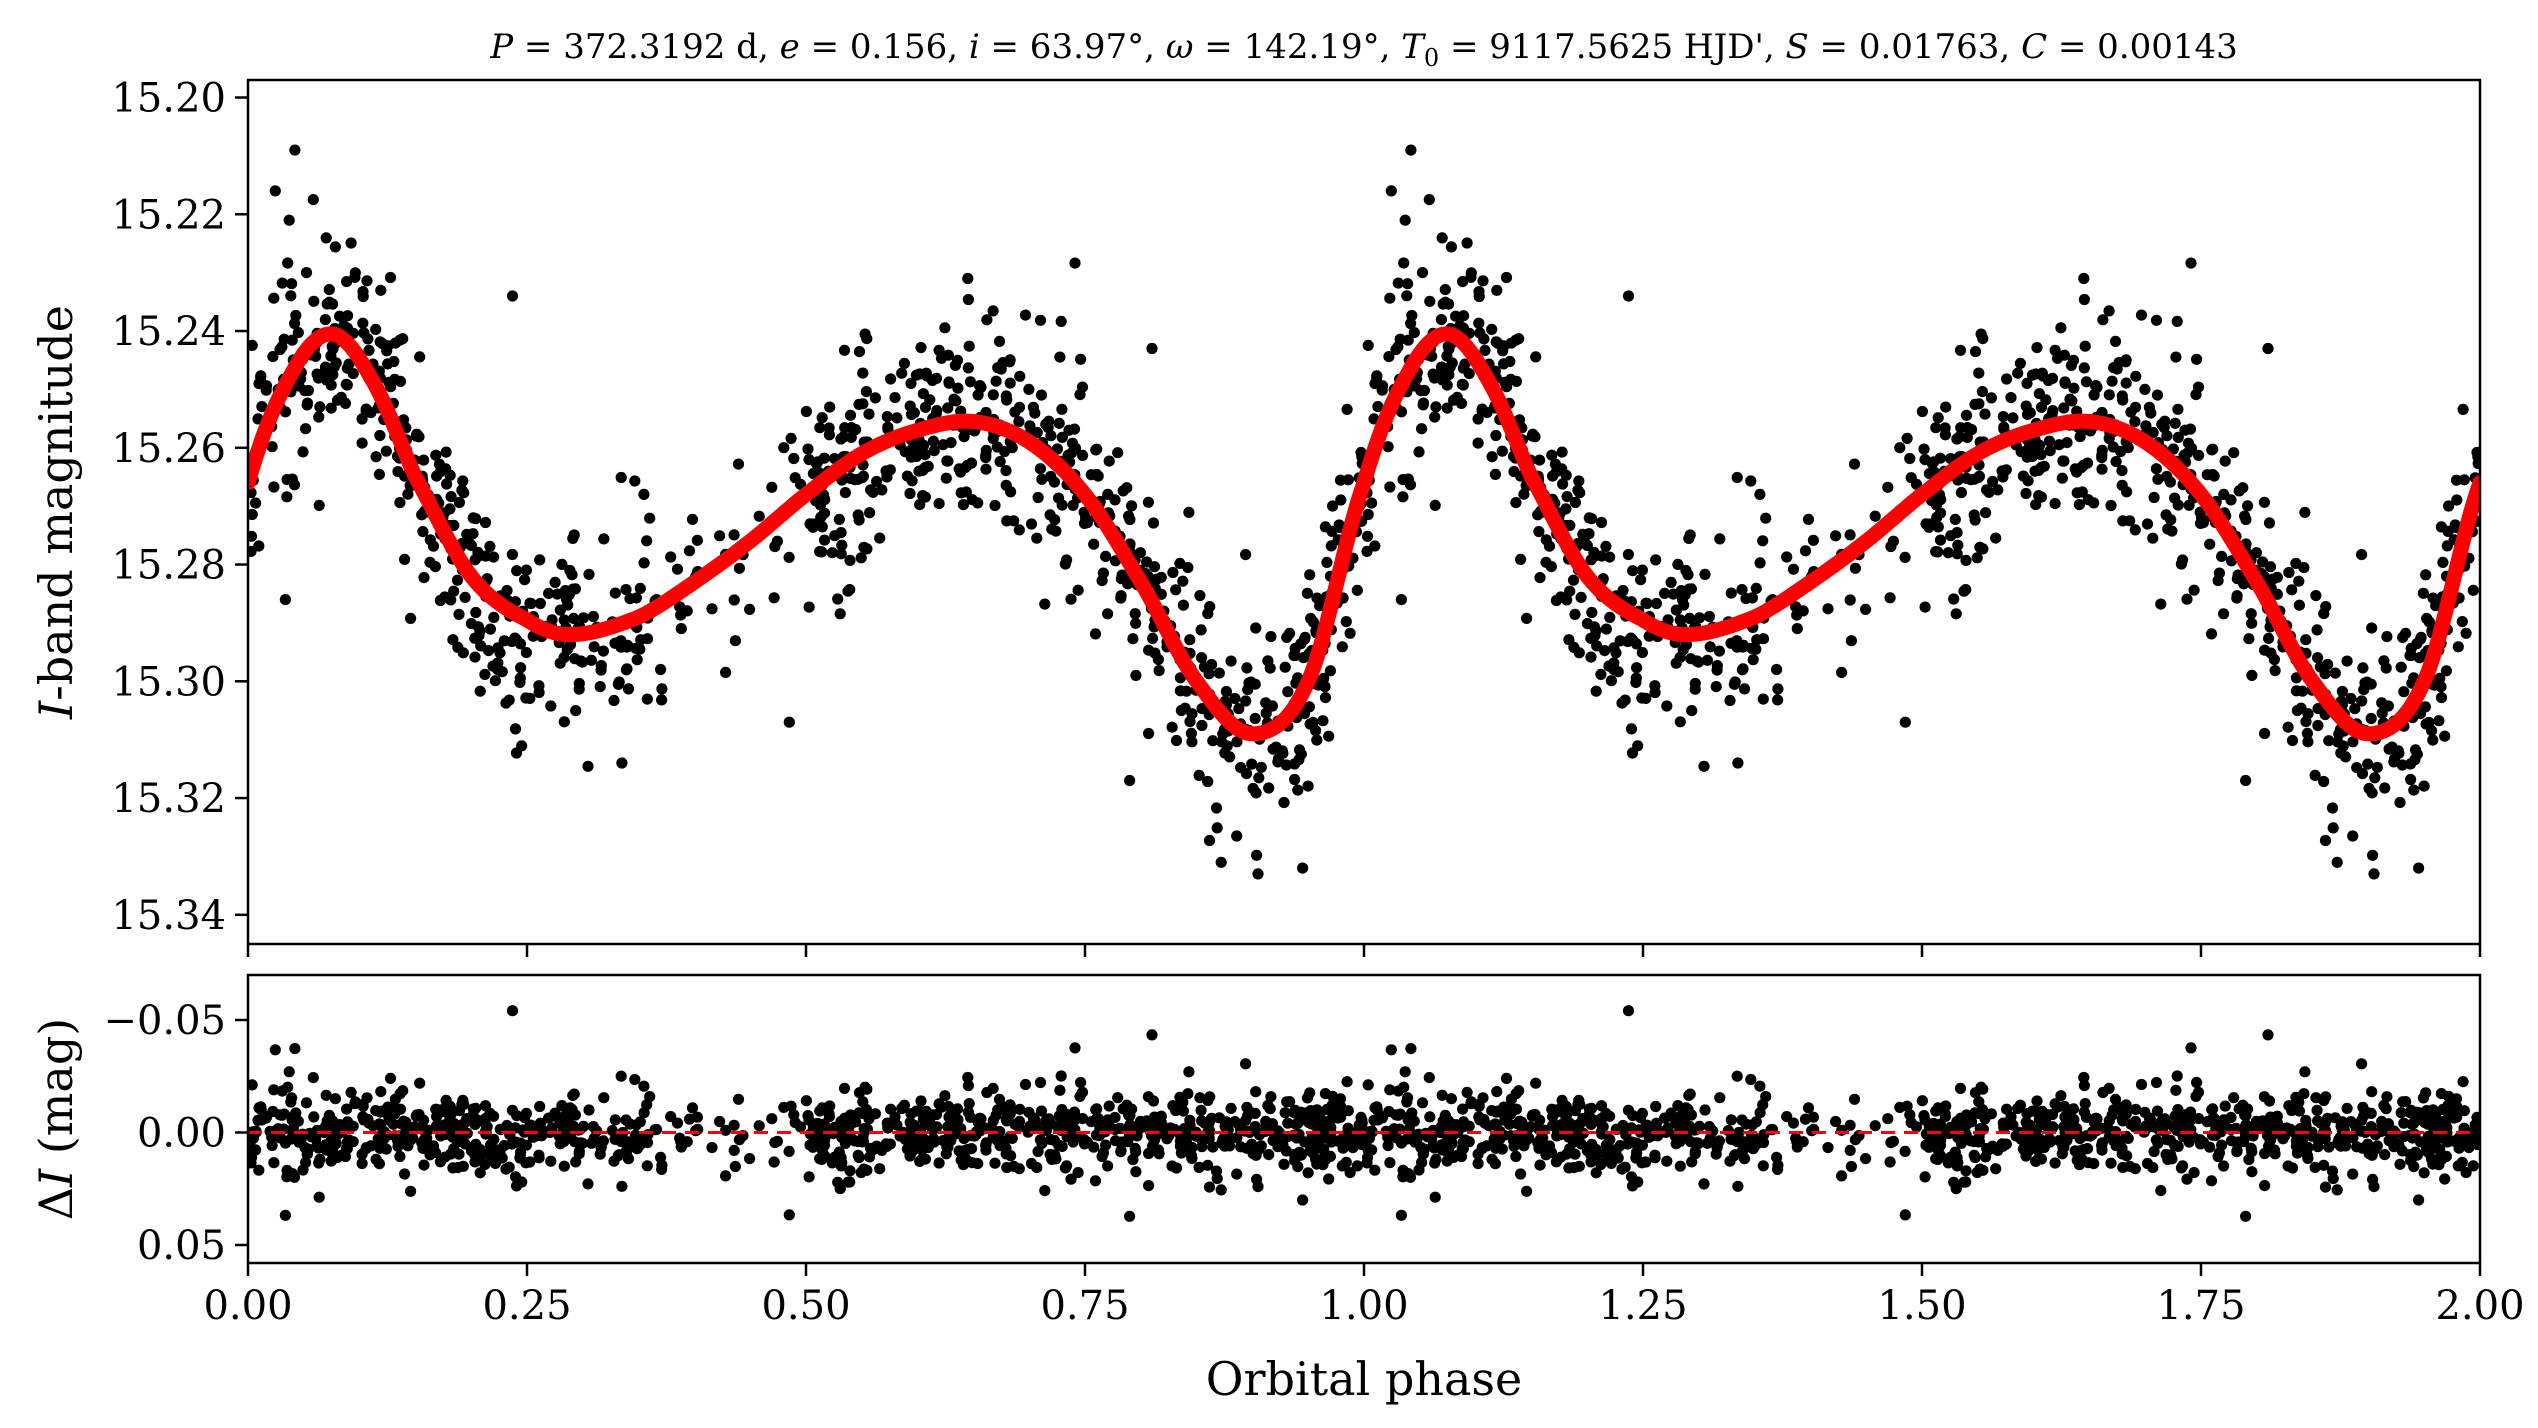 This screenshot has width=2538, height=1428. Describe the element at coordinates (181, 1246) in the screenshot. I see `y-tick-label: 0.05` at that location.